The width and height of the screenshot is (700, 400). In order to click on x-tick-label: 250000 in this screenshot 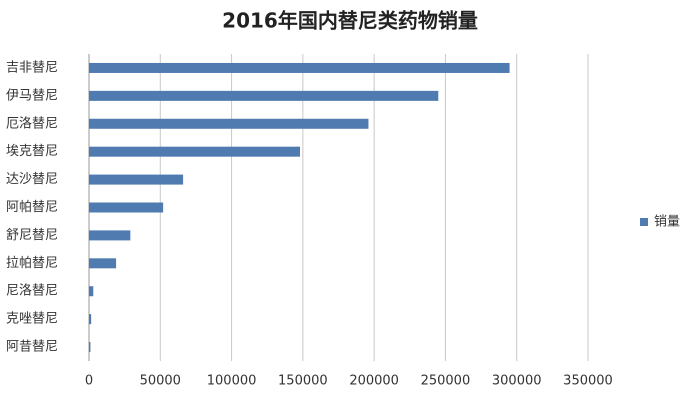, I will do `click(446, 381)`.